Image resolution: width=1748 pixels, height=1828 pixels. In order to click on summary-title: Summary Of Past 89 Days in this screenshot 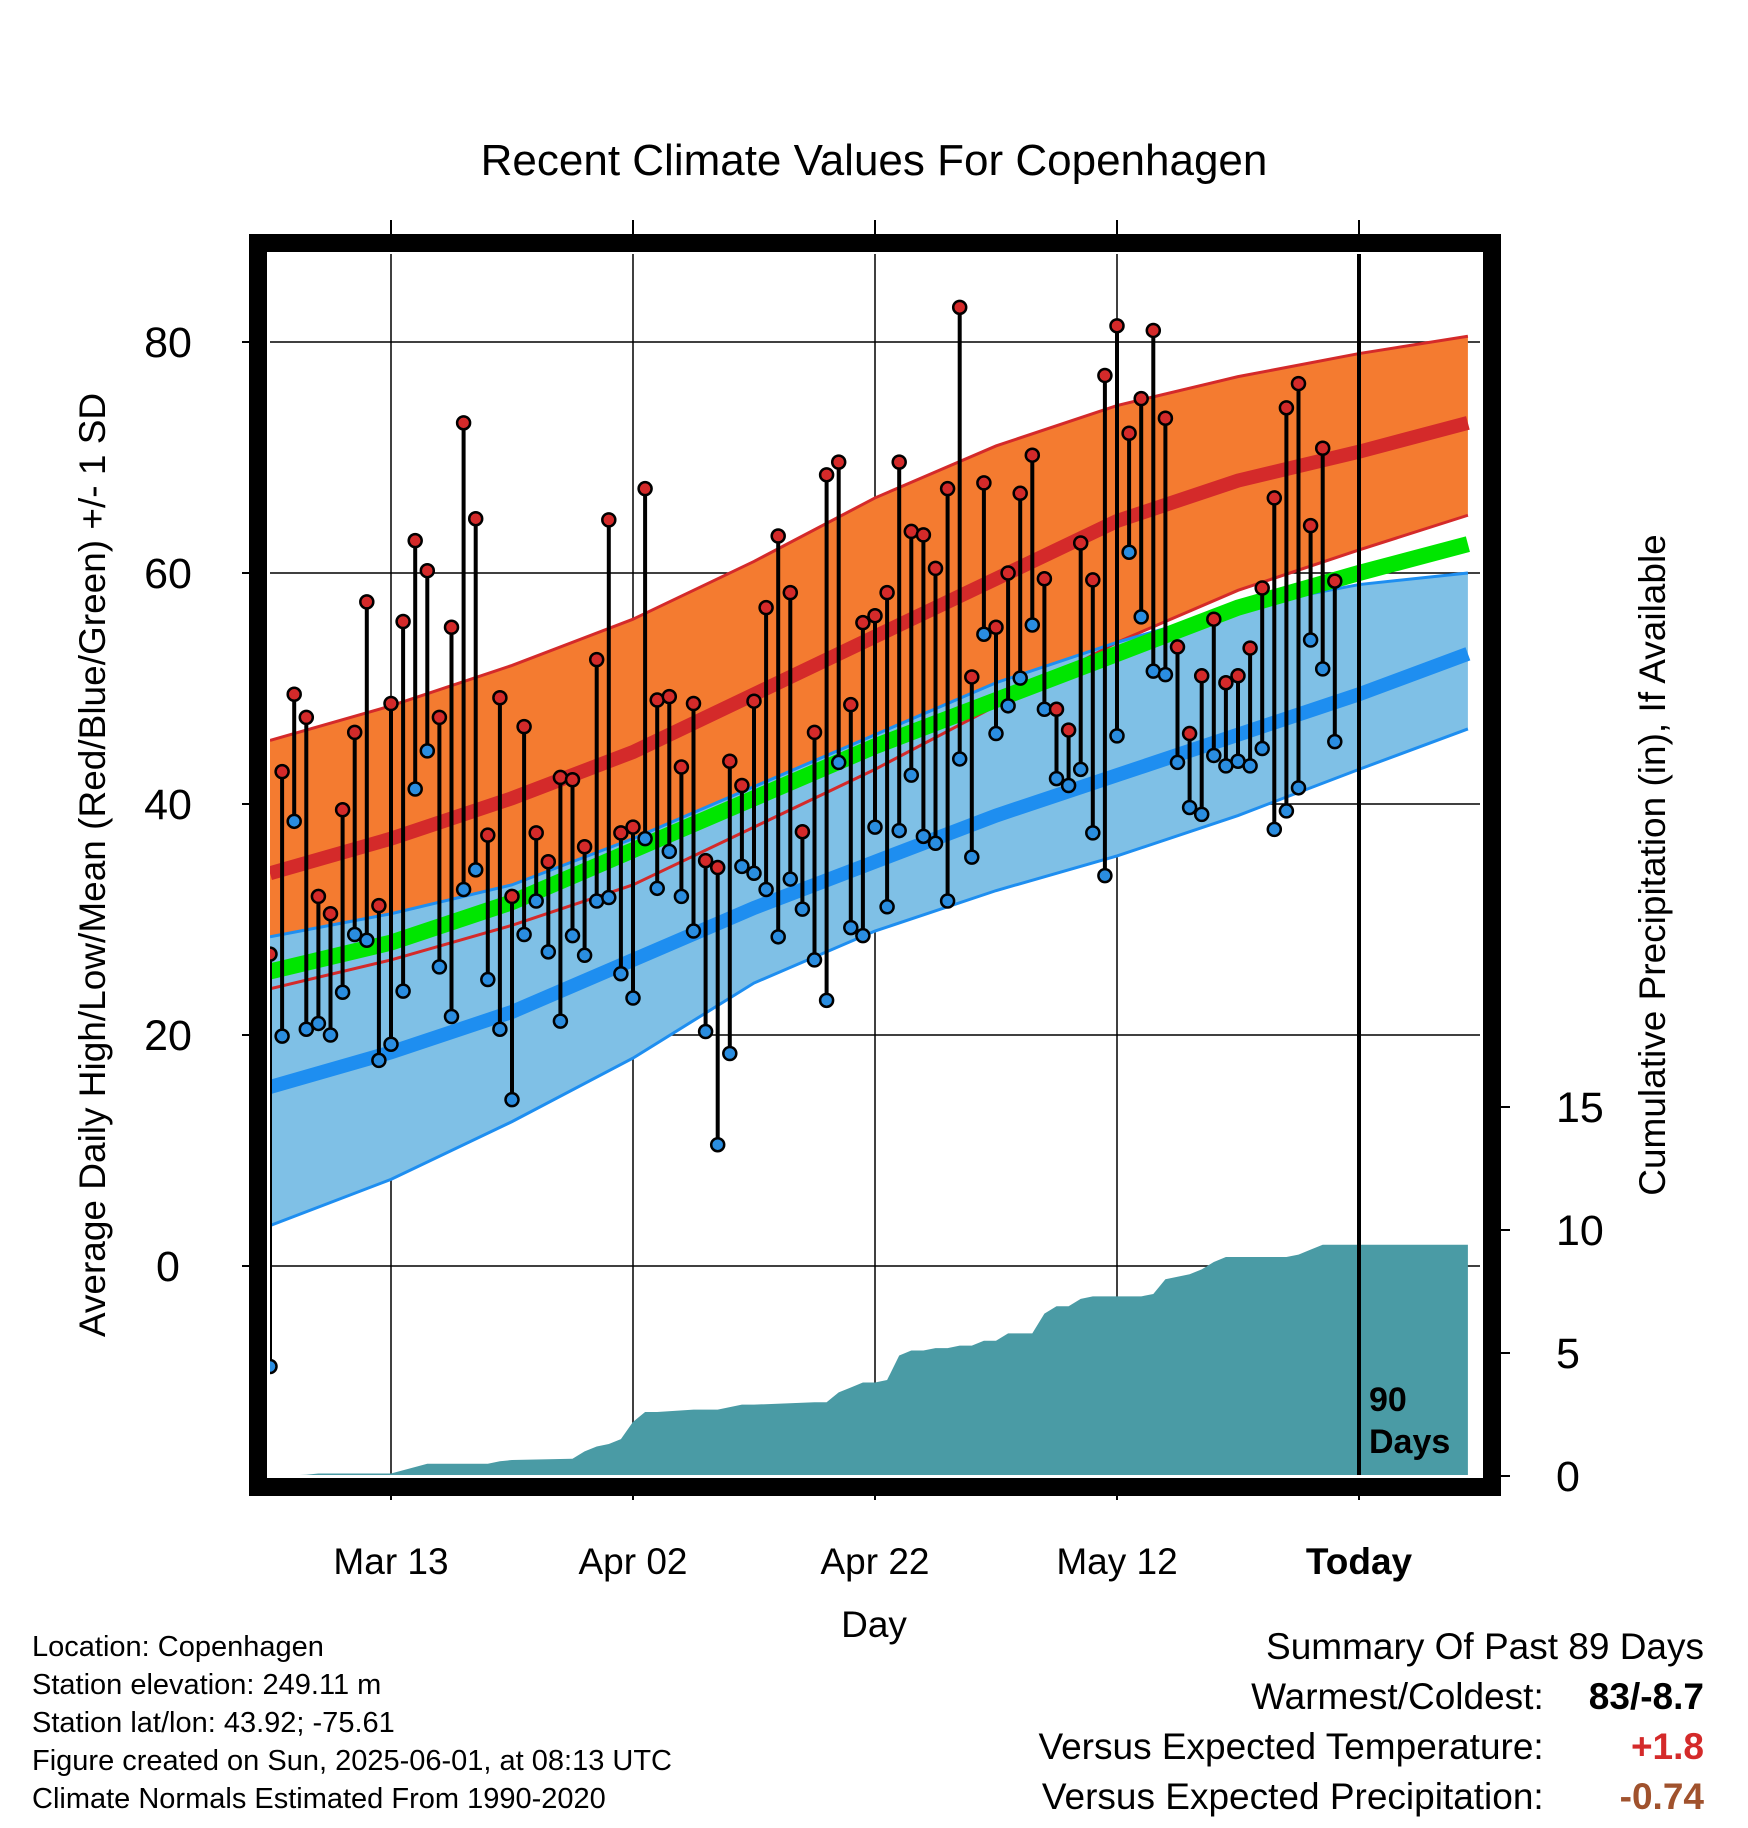, I will do `click(1485, 1646)`.